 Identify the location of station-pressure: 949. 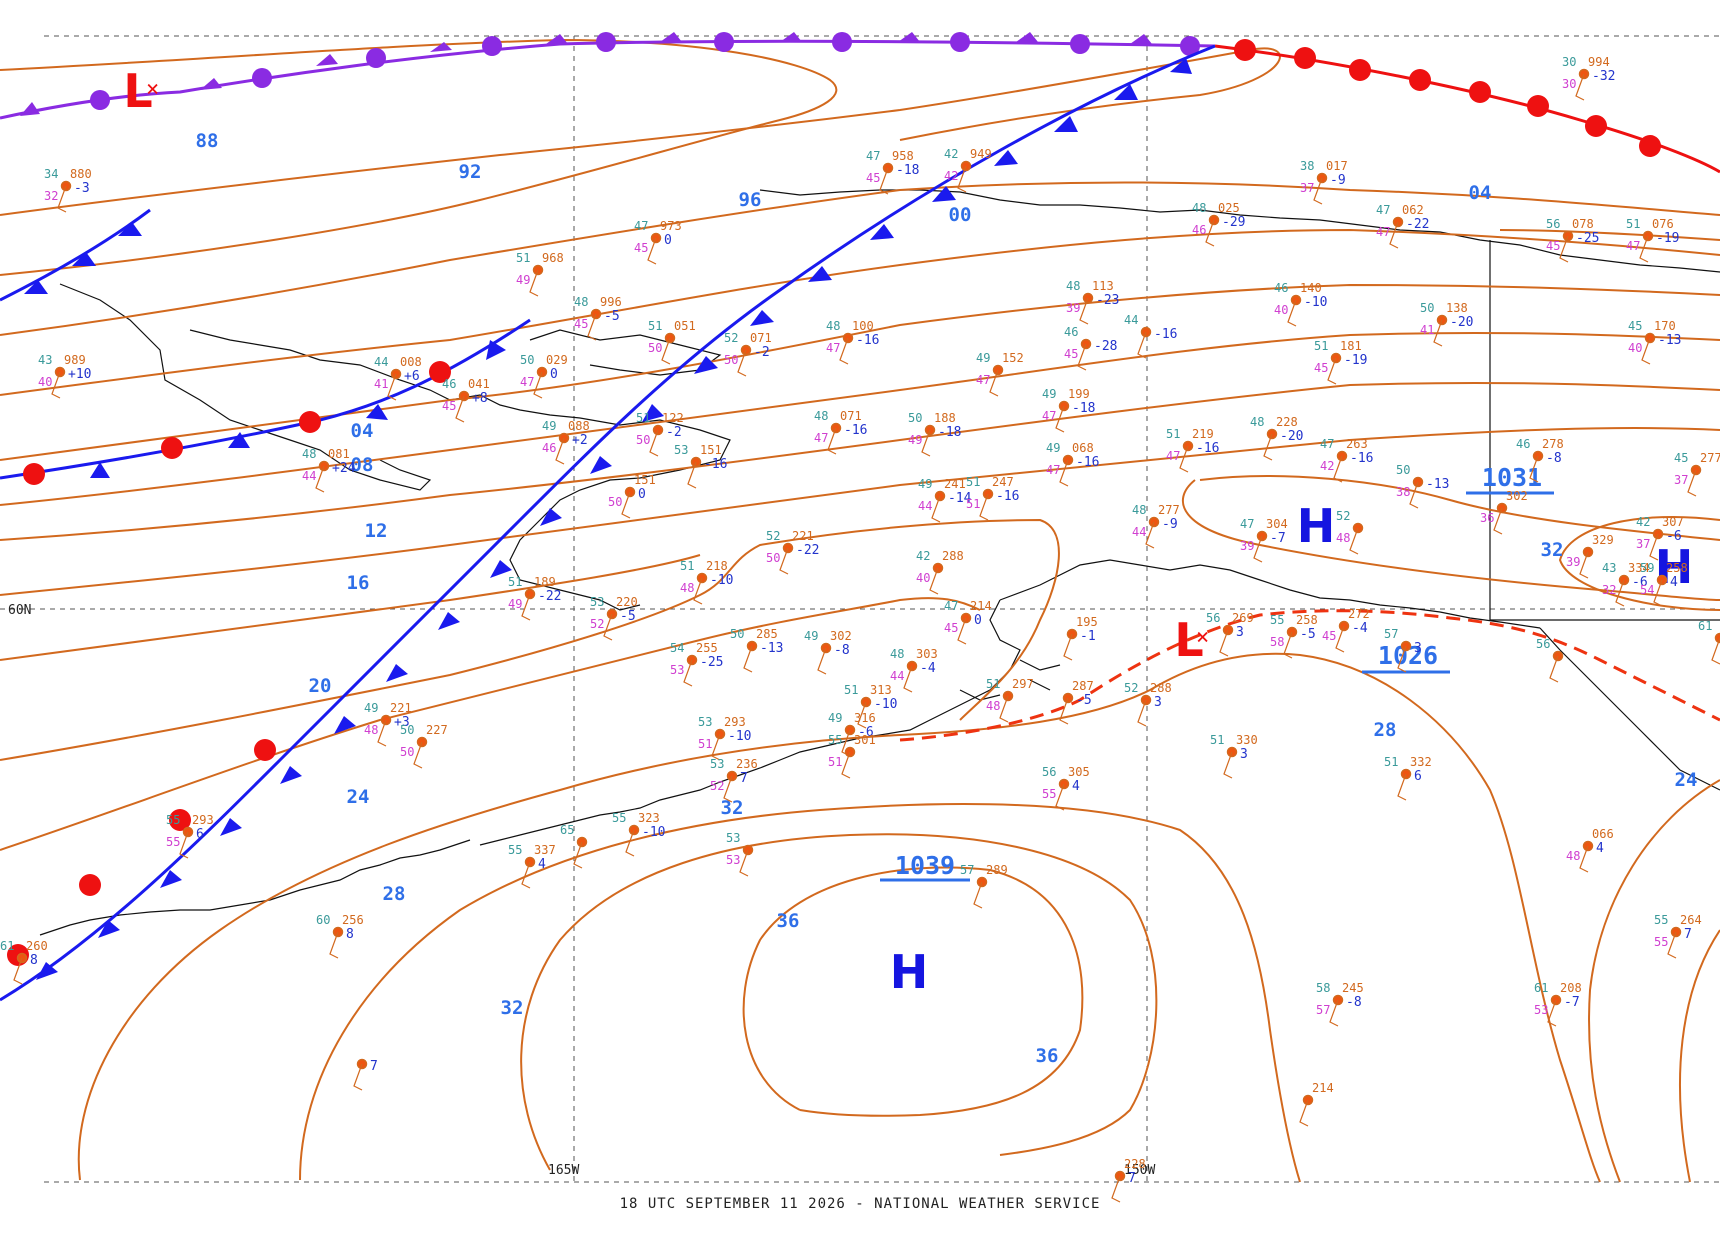
(981, 154).